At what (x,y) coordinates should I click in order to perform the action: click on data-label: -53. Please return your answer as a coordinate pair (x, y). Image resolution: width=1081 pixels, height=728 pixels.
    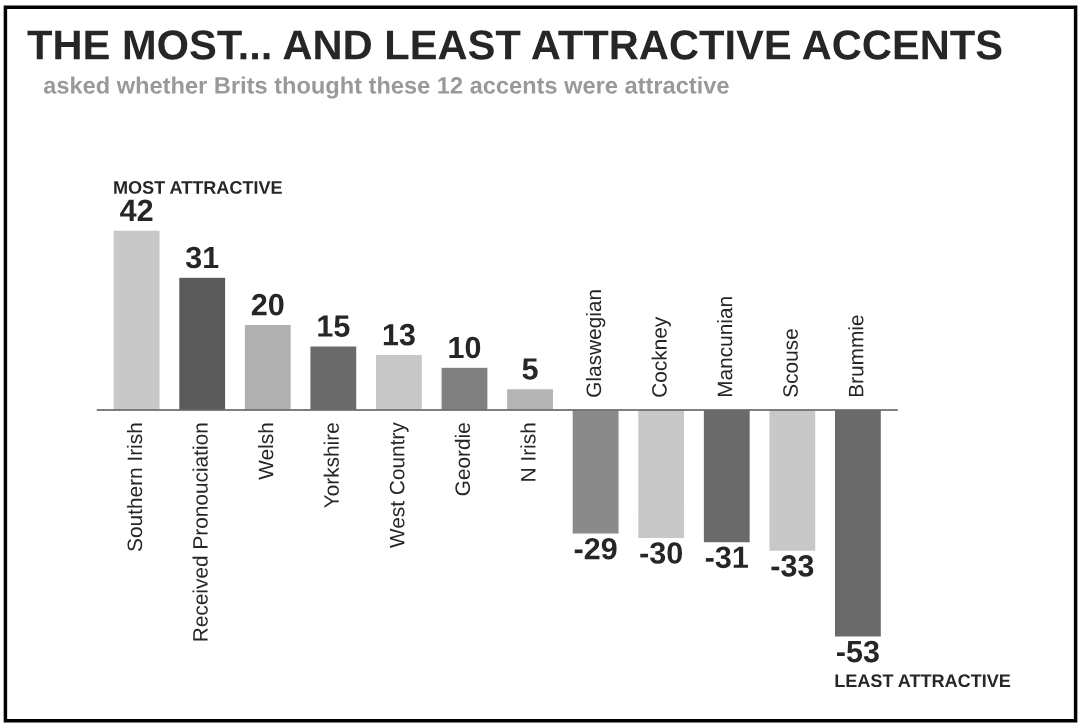
    Looking at the image, I should click on (858, 651).